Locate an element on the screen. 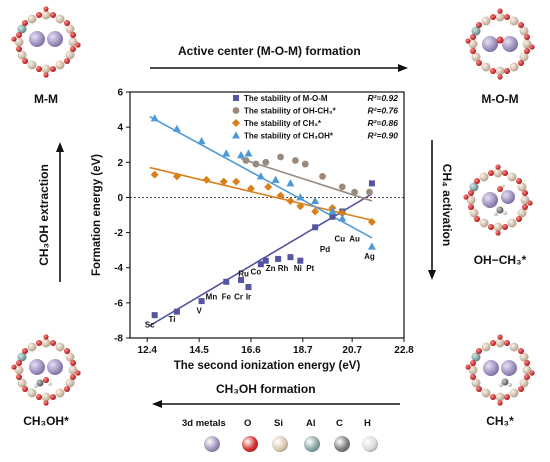 This screenshot has width=550, height=462. x-tick-label: 14.5 is located at coordinates (199, 350).